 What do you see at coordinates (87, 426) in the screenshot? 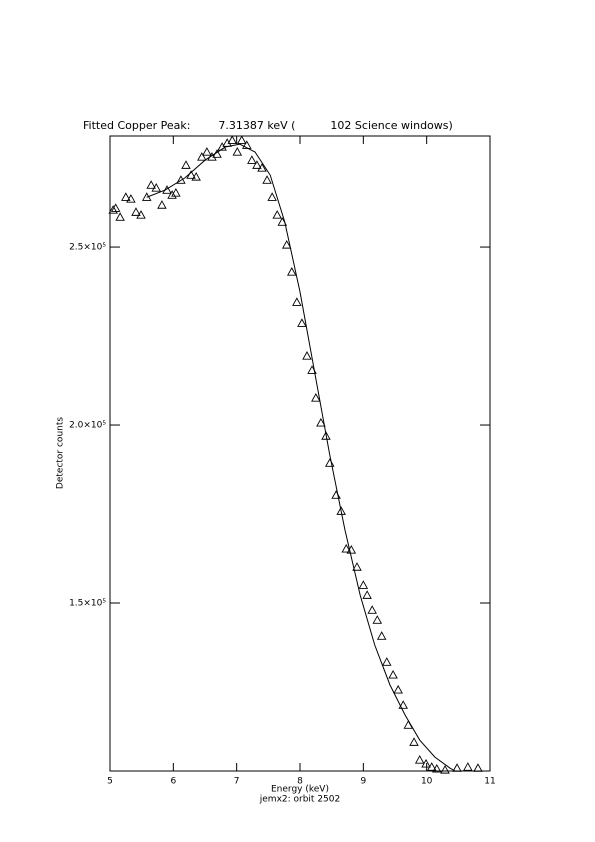
I see `y-tick-label: 2.0×10⁵` at bounding box center [87, 426].